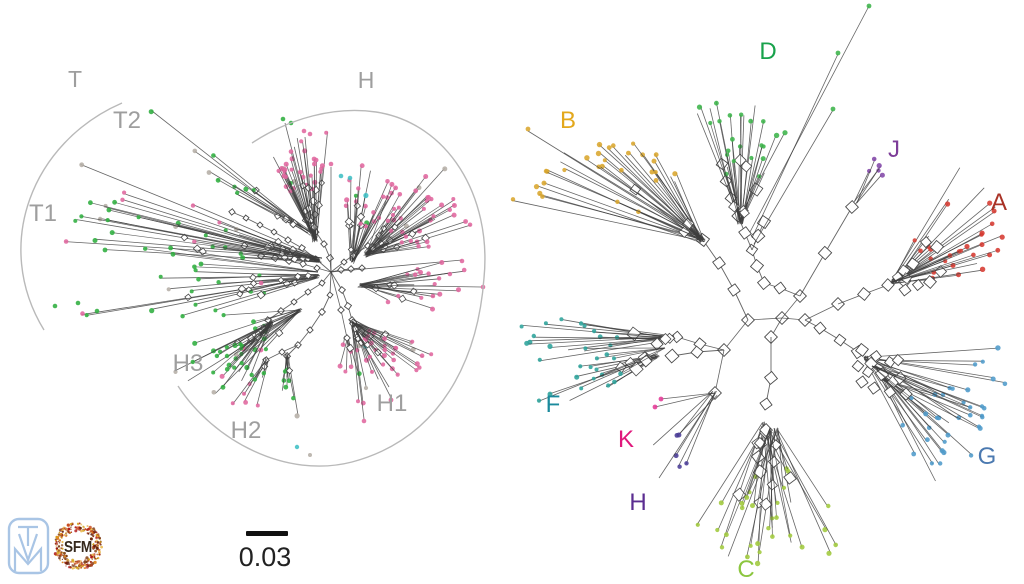  What do you see at coordinates (188, 363) in the screenshot?
I see `svg-text: H3` at bounding box center [188, 363].